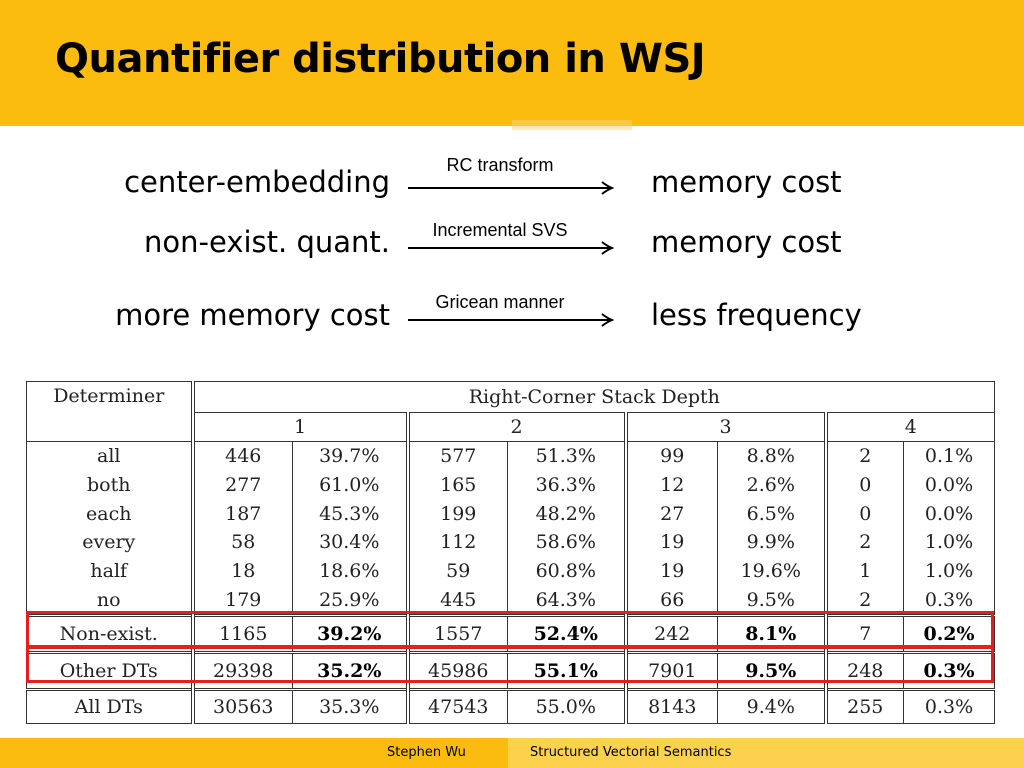 The image size is (1024, 768). Describe the element at coordinates (242, 485) in the screenshot. I see `table-cell: 277` at that location.